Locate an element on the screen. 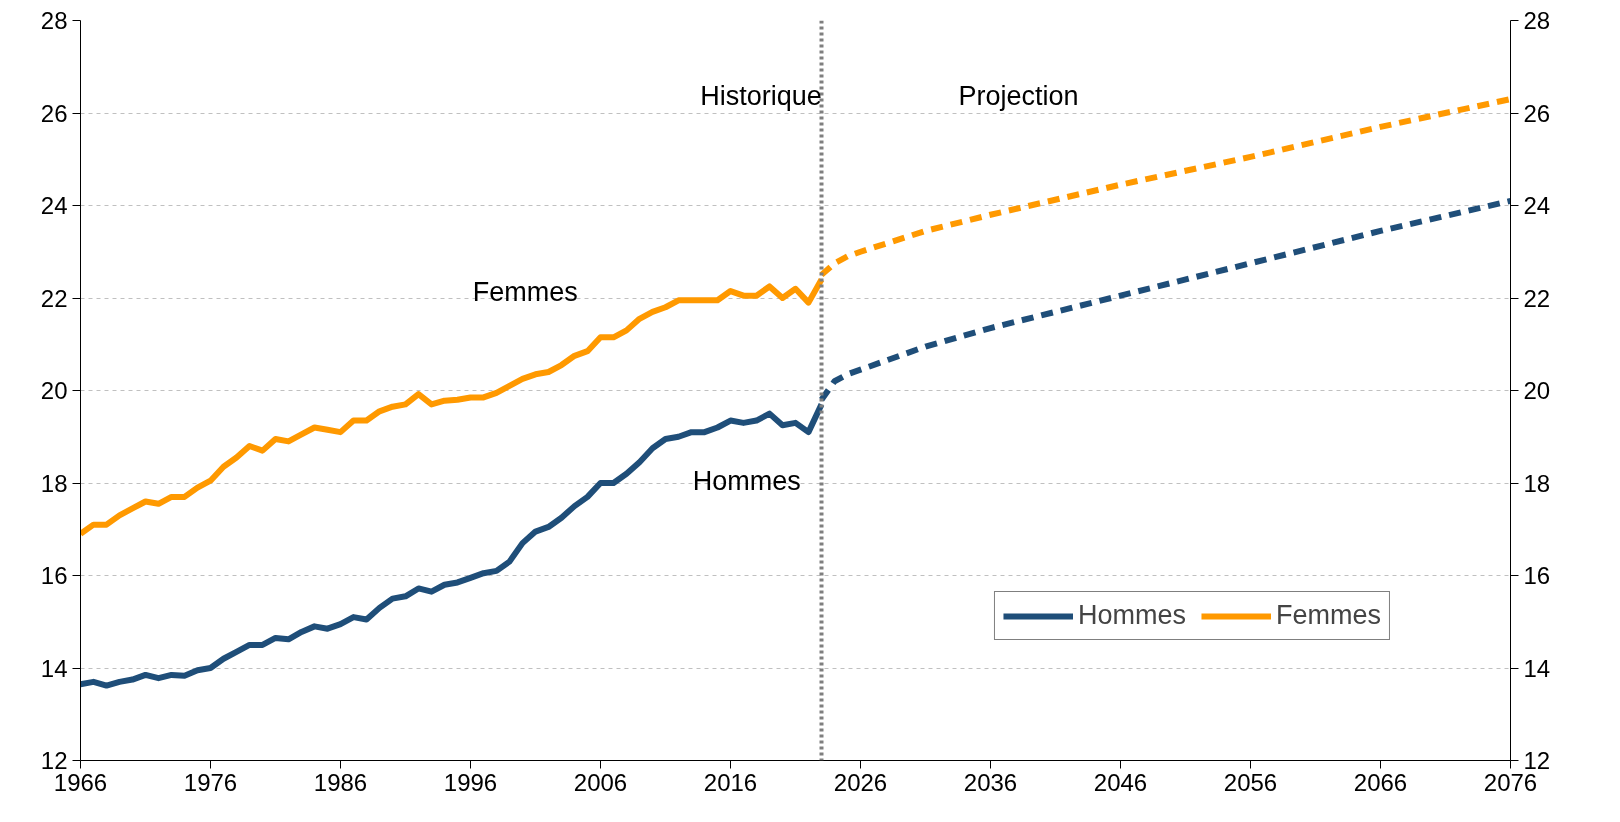 The image size is (1620, 822). x-tick-label: 1986 is located at coordinates (340, 782).